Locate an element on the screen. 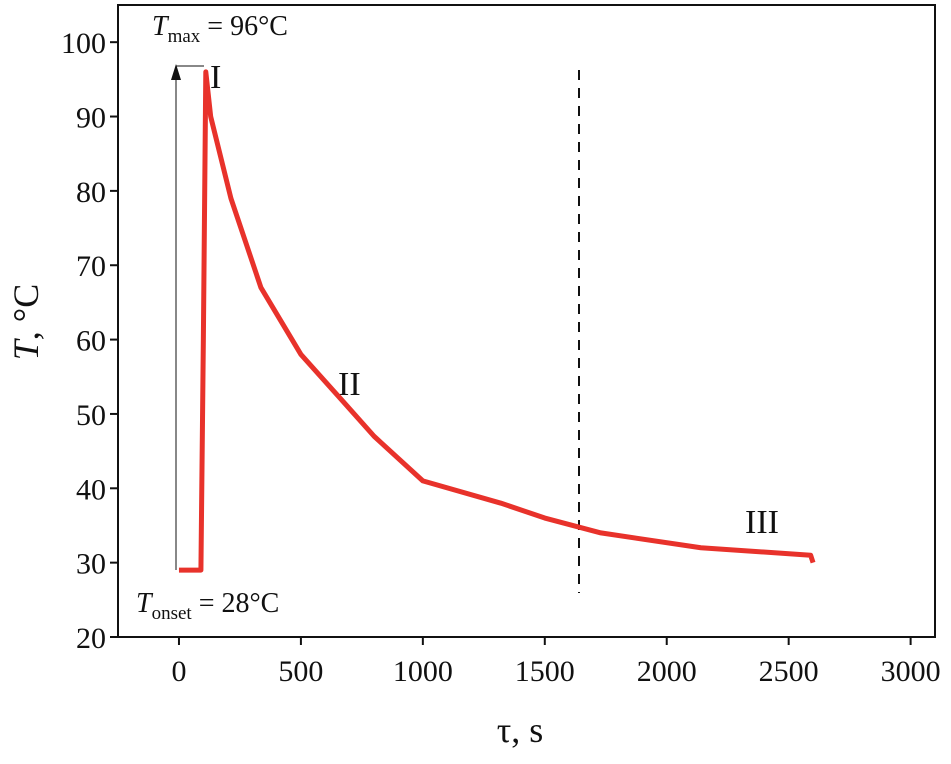 This screenshot has height=764, width=951. tmax-text: = 96°C is located at coordinates (244, 26).